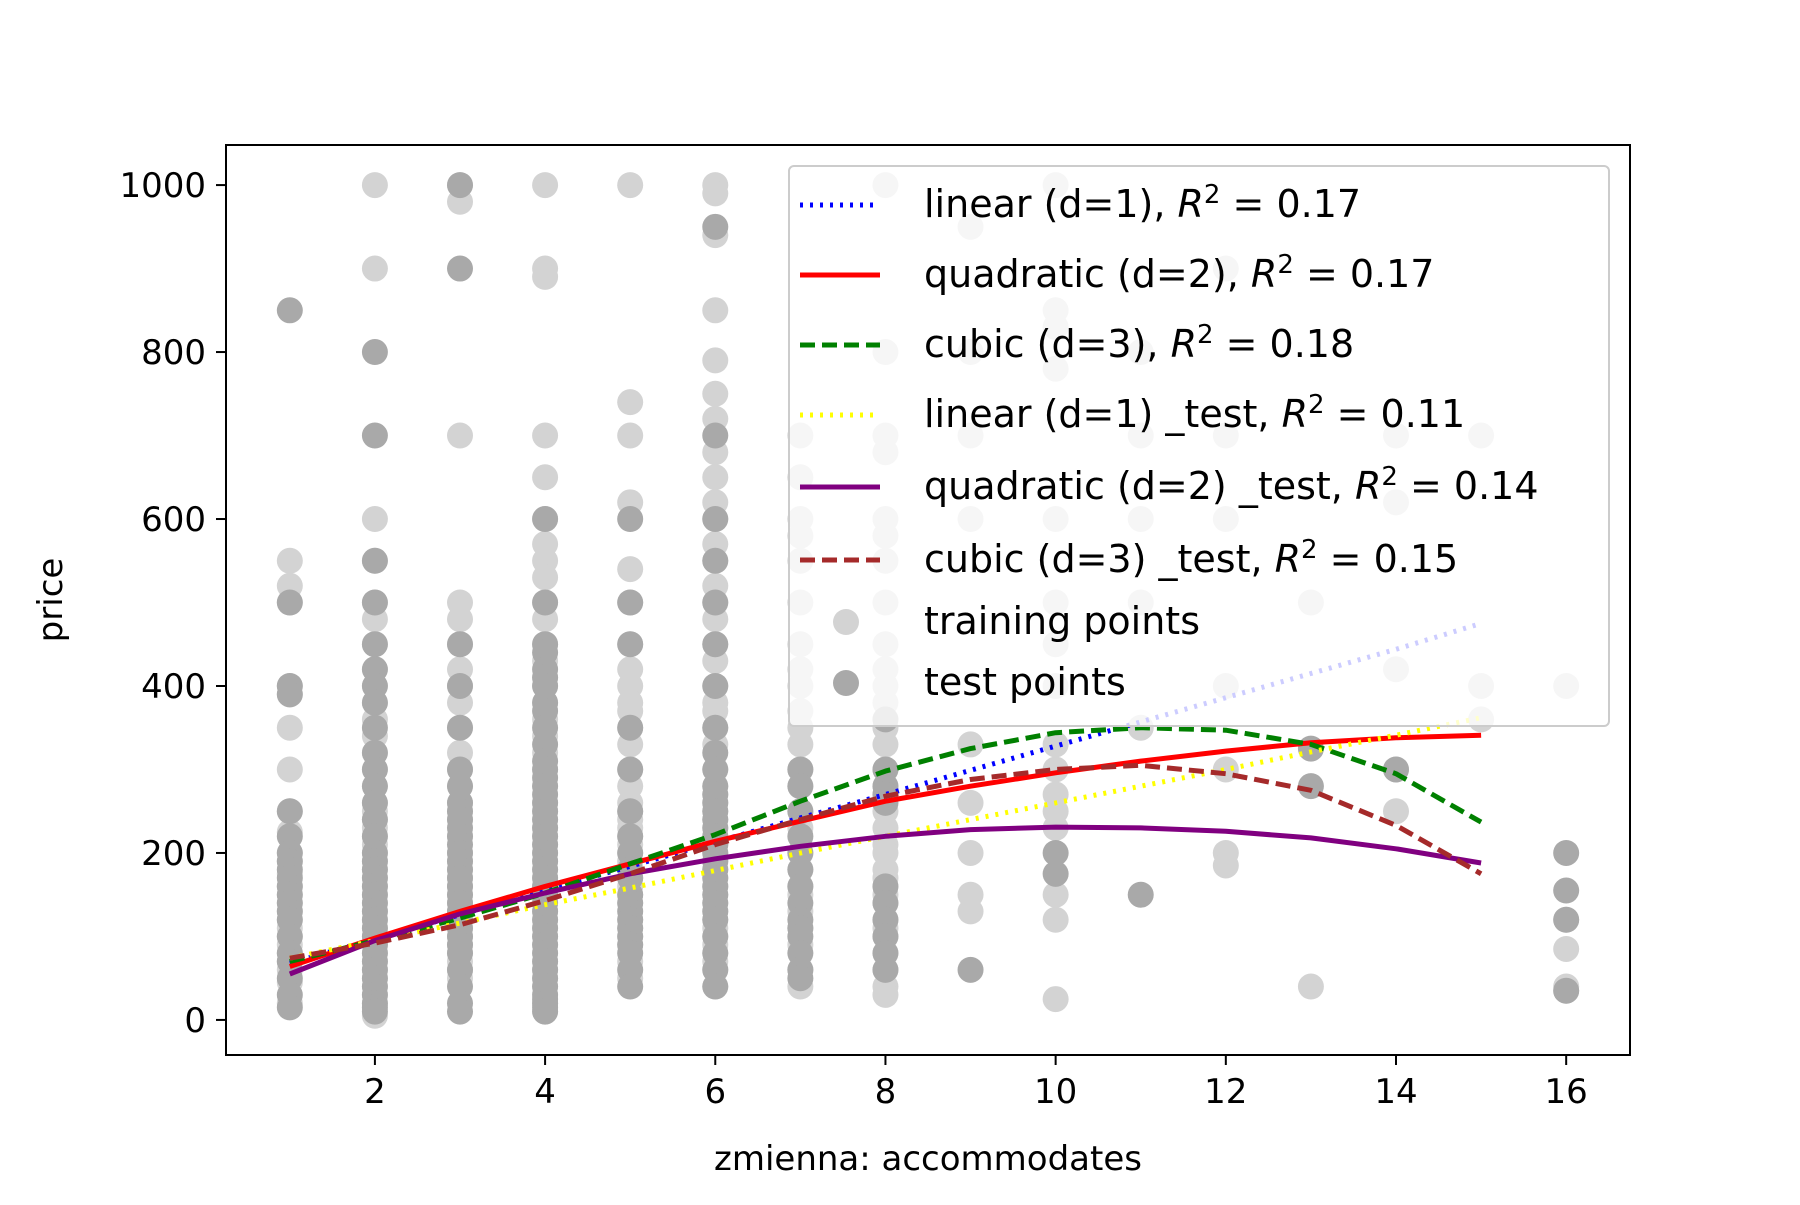  I want to click on y-tick-label: 1000, so click(162, 186).